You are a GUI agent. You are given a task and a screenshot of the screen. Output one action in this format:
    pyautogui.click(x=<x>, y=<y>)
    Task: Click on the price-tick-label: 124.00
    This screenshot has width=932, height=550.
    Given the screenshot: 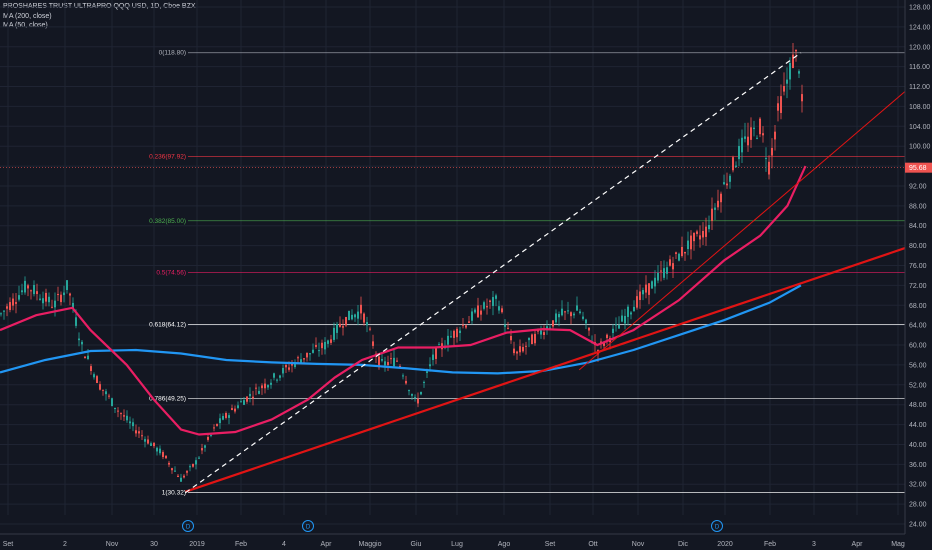 What is the action you would take?
    pyautogui.click(x=920, y=27)
    